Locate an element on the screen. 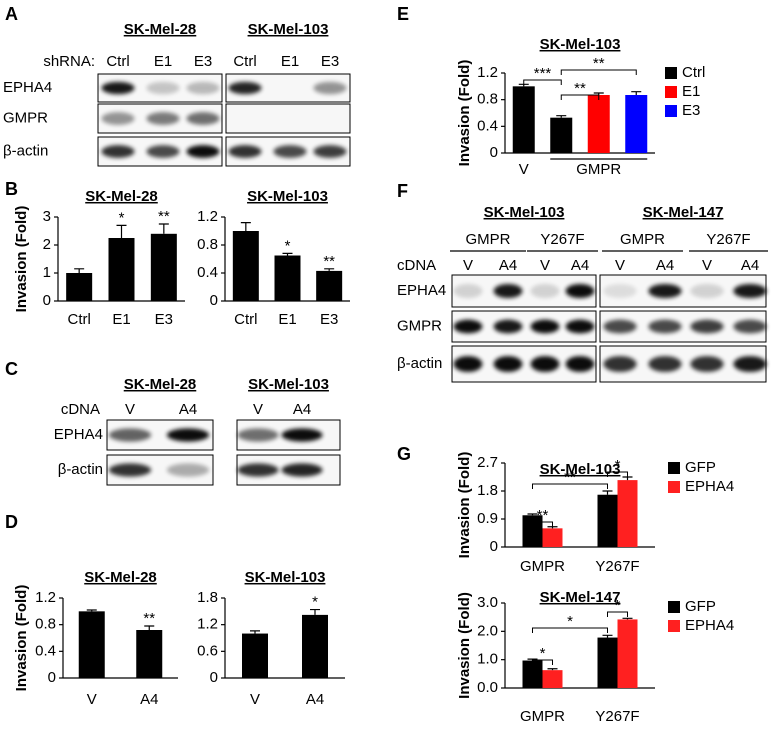  legend-label: E1 is located at coordinates (691, 91).